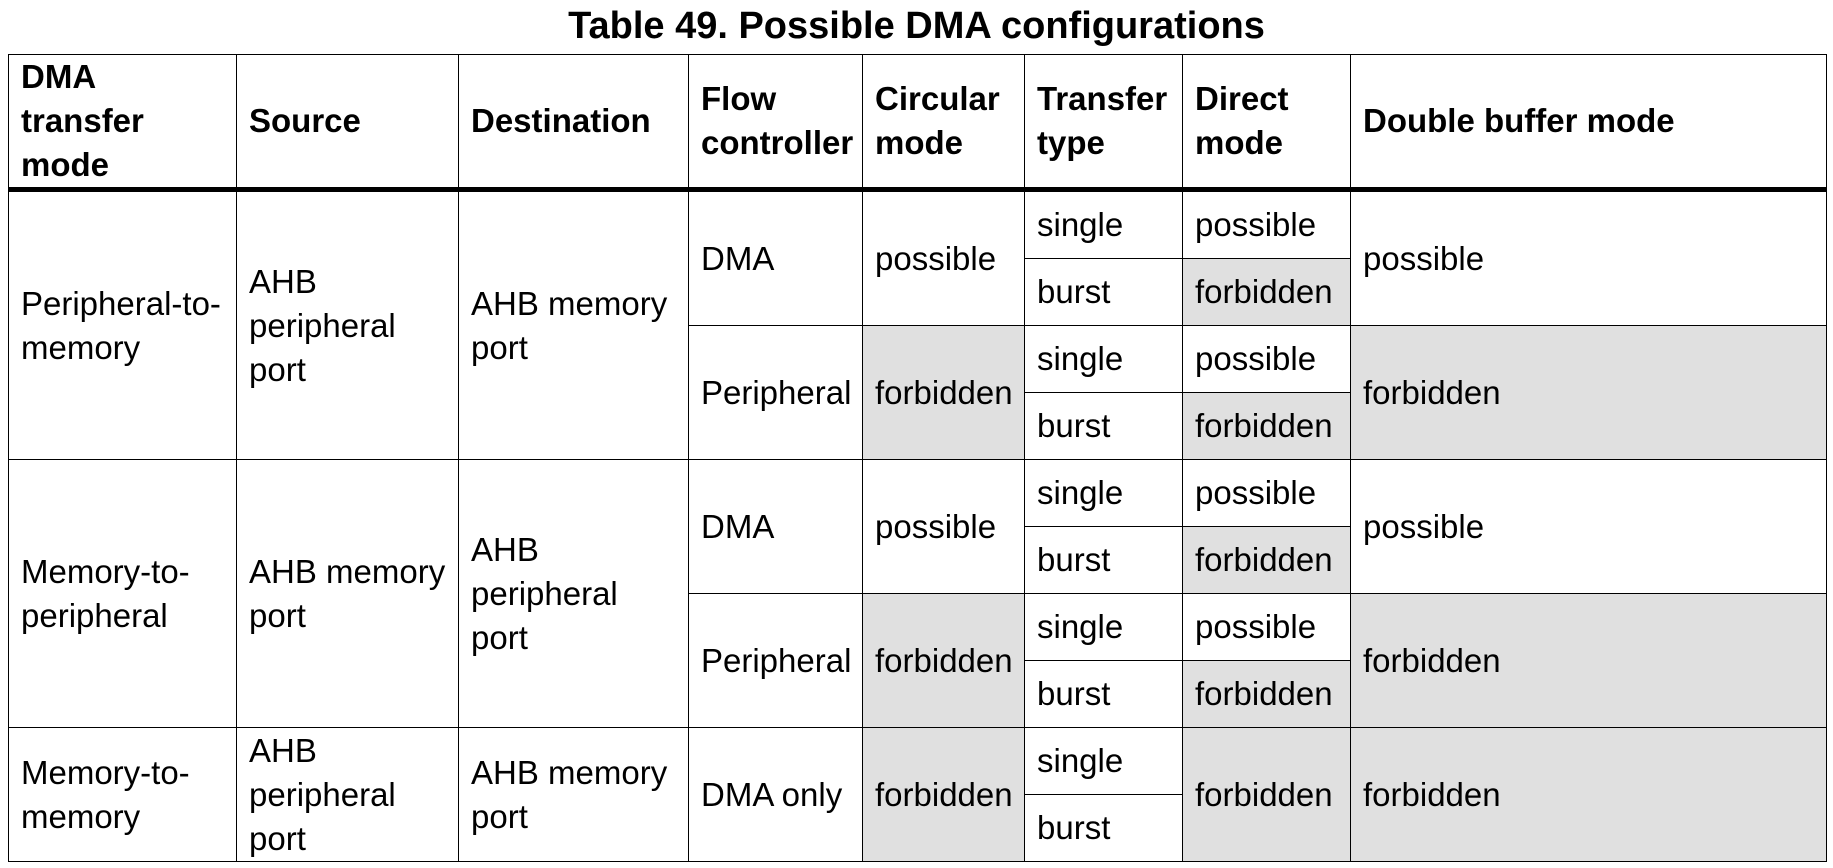 This screenshot has width=1833, height=868. I want to click on cell-destination: AHB peripheral port, so click(573, 593).